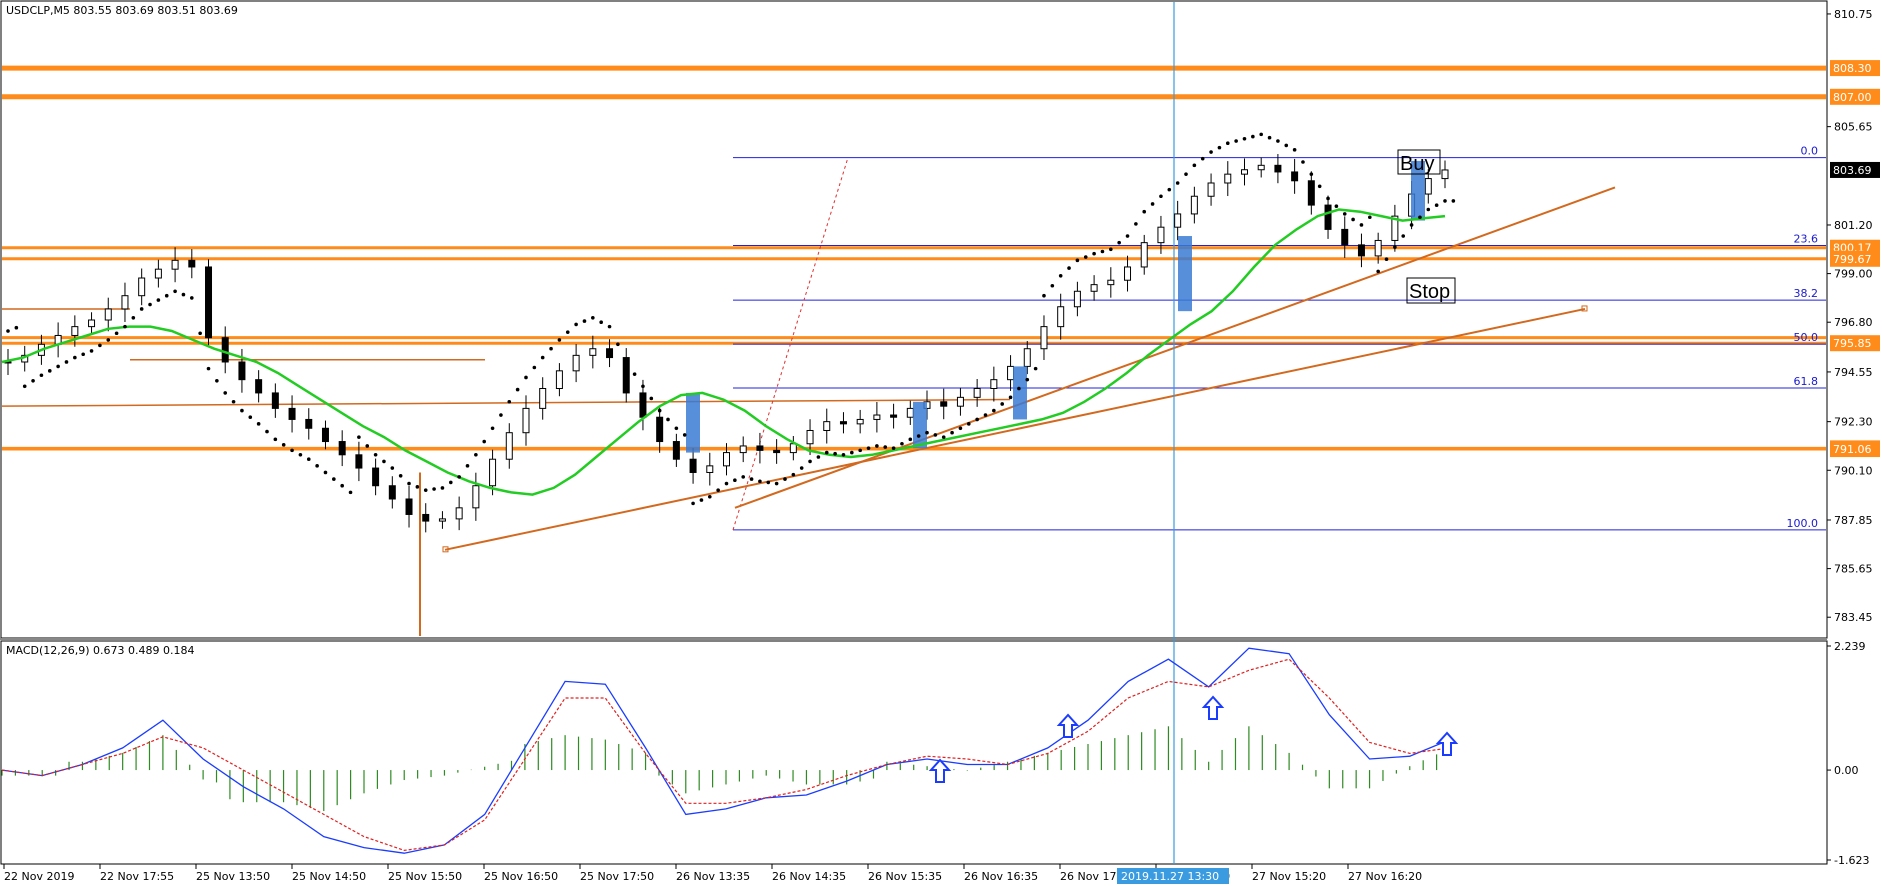 This screenshot has width=1882, height=886. I want to click on fib-level-label: 100.0, so click(1803, 523).